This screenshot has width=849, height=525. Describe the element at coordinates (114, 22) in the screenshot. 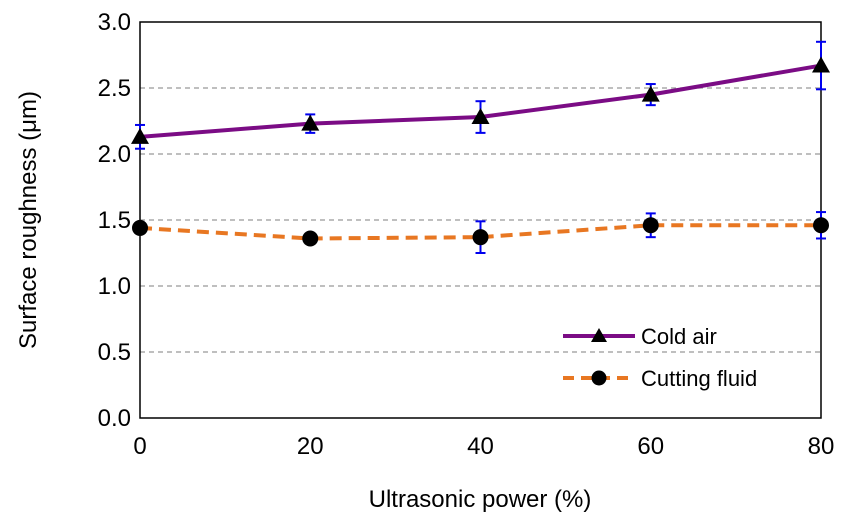

I see `y-tick-label: 3.0` at that location.